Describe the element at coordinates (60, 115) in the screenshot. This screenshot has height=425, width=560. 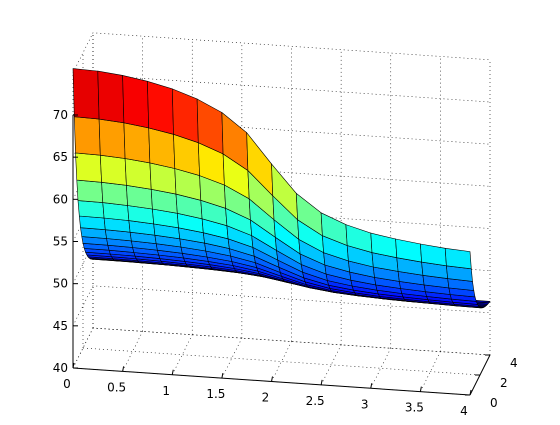
I see `z-tick-label: 70` at that location.